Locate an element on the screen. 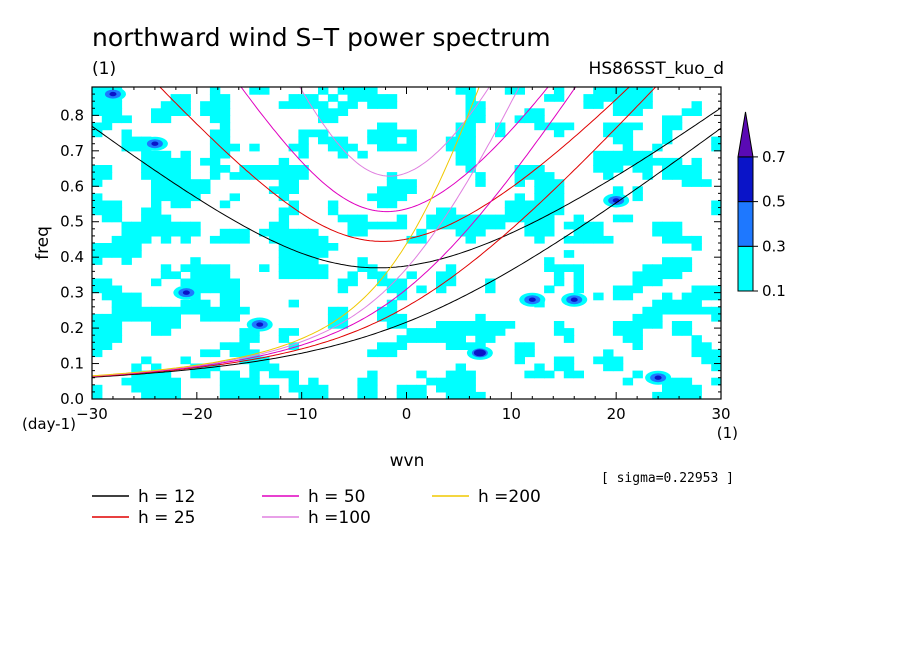  x-tick-label: −10 is located at coordinates (302, 414).